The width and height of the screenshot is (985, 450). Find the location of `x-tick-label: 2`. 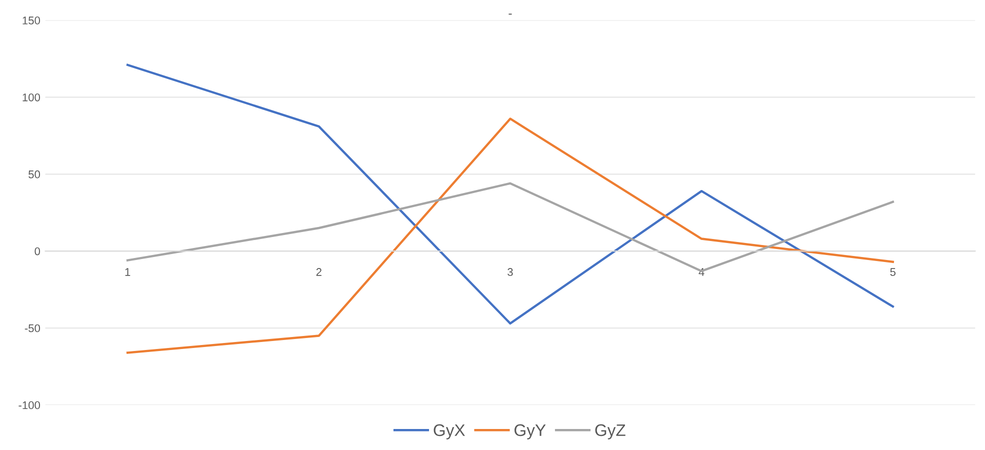

x-tick-label: 2 is located at coordinates (319, 272).